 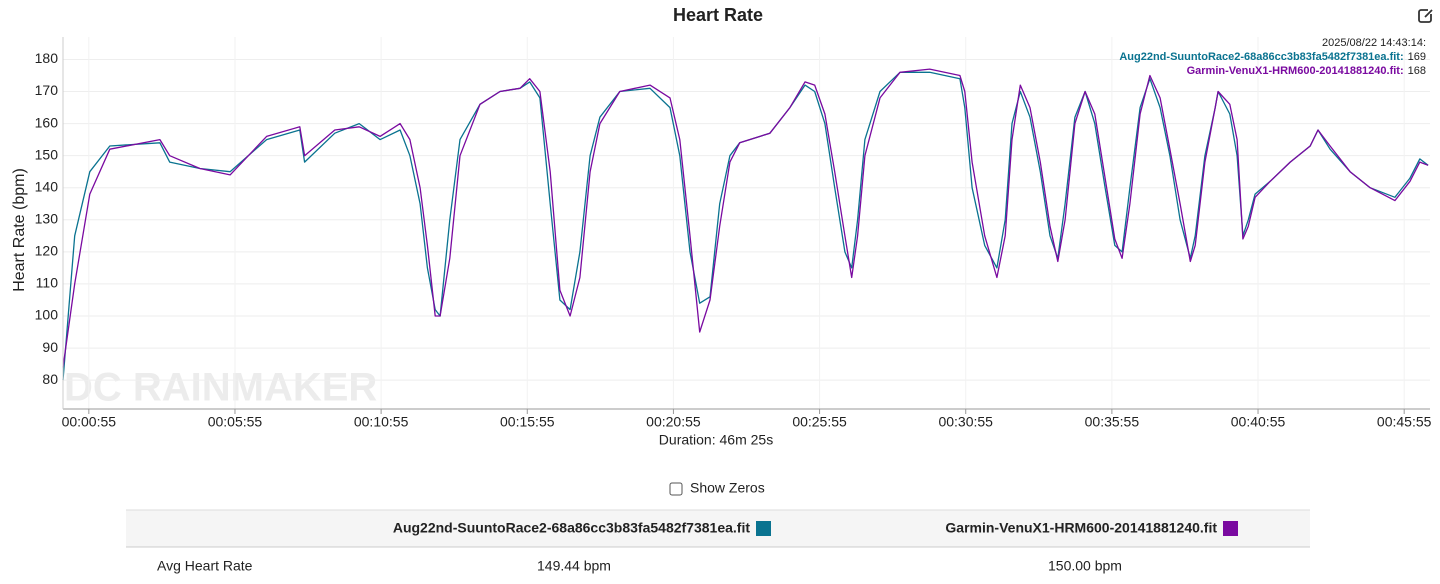 What do you see at coordinates (47, 90) in the screenshot?
I see `y-tick-label: 170` at bounding box center [47, 90].